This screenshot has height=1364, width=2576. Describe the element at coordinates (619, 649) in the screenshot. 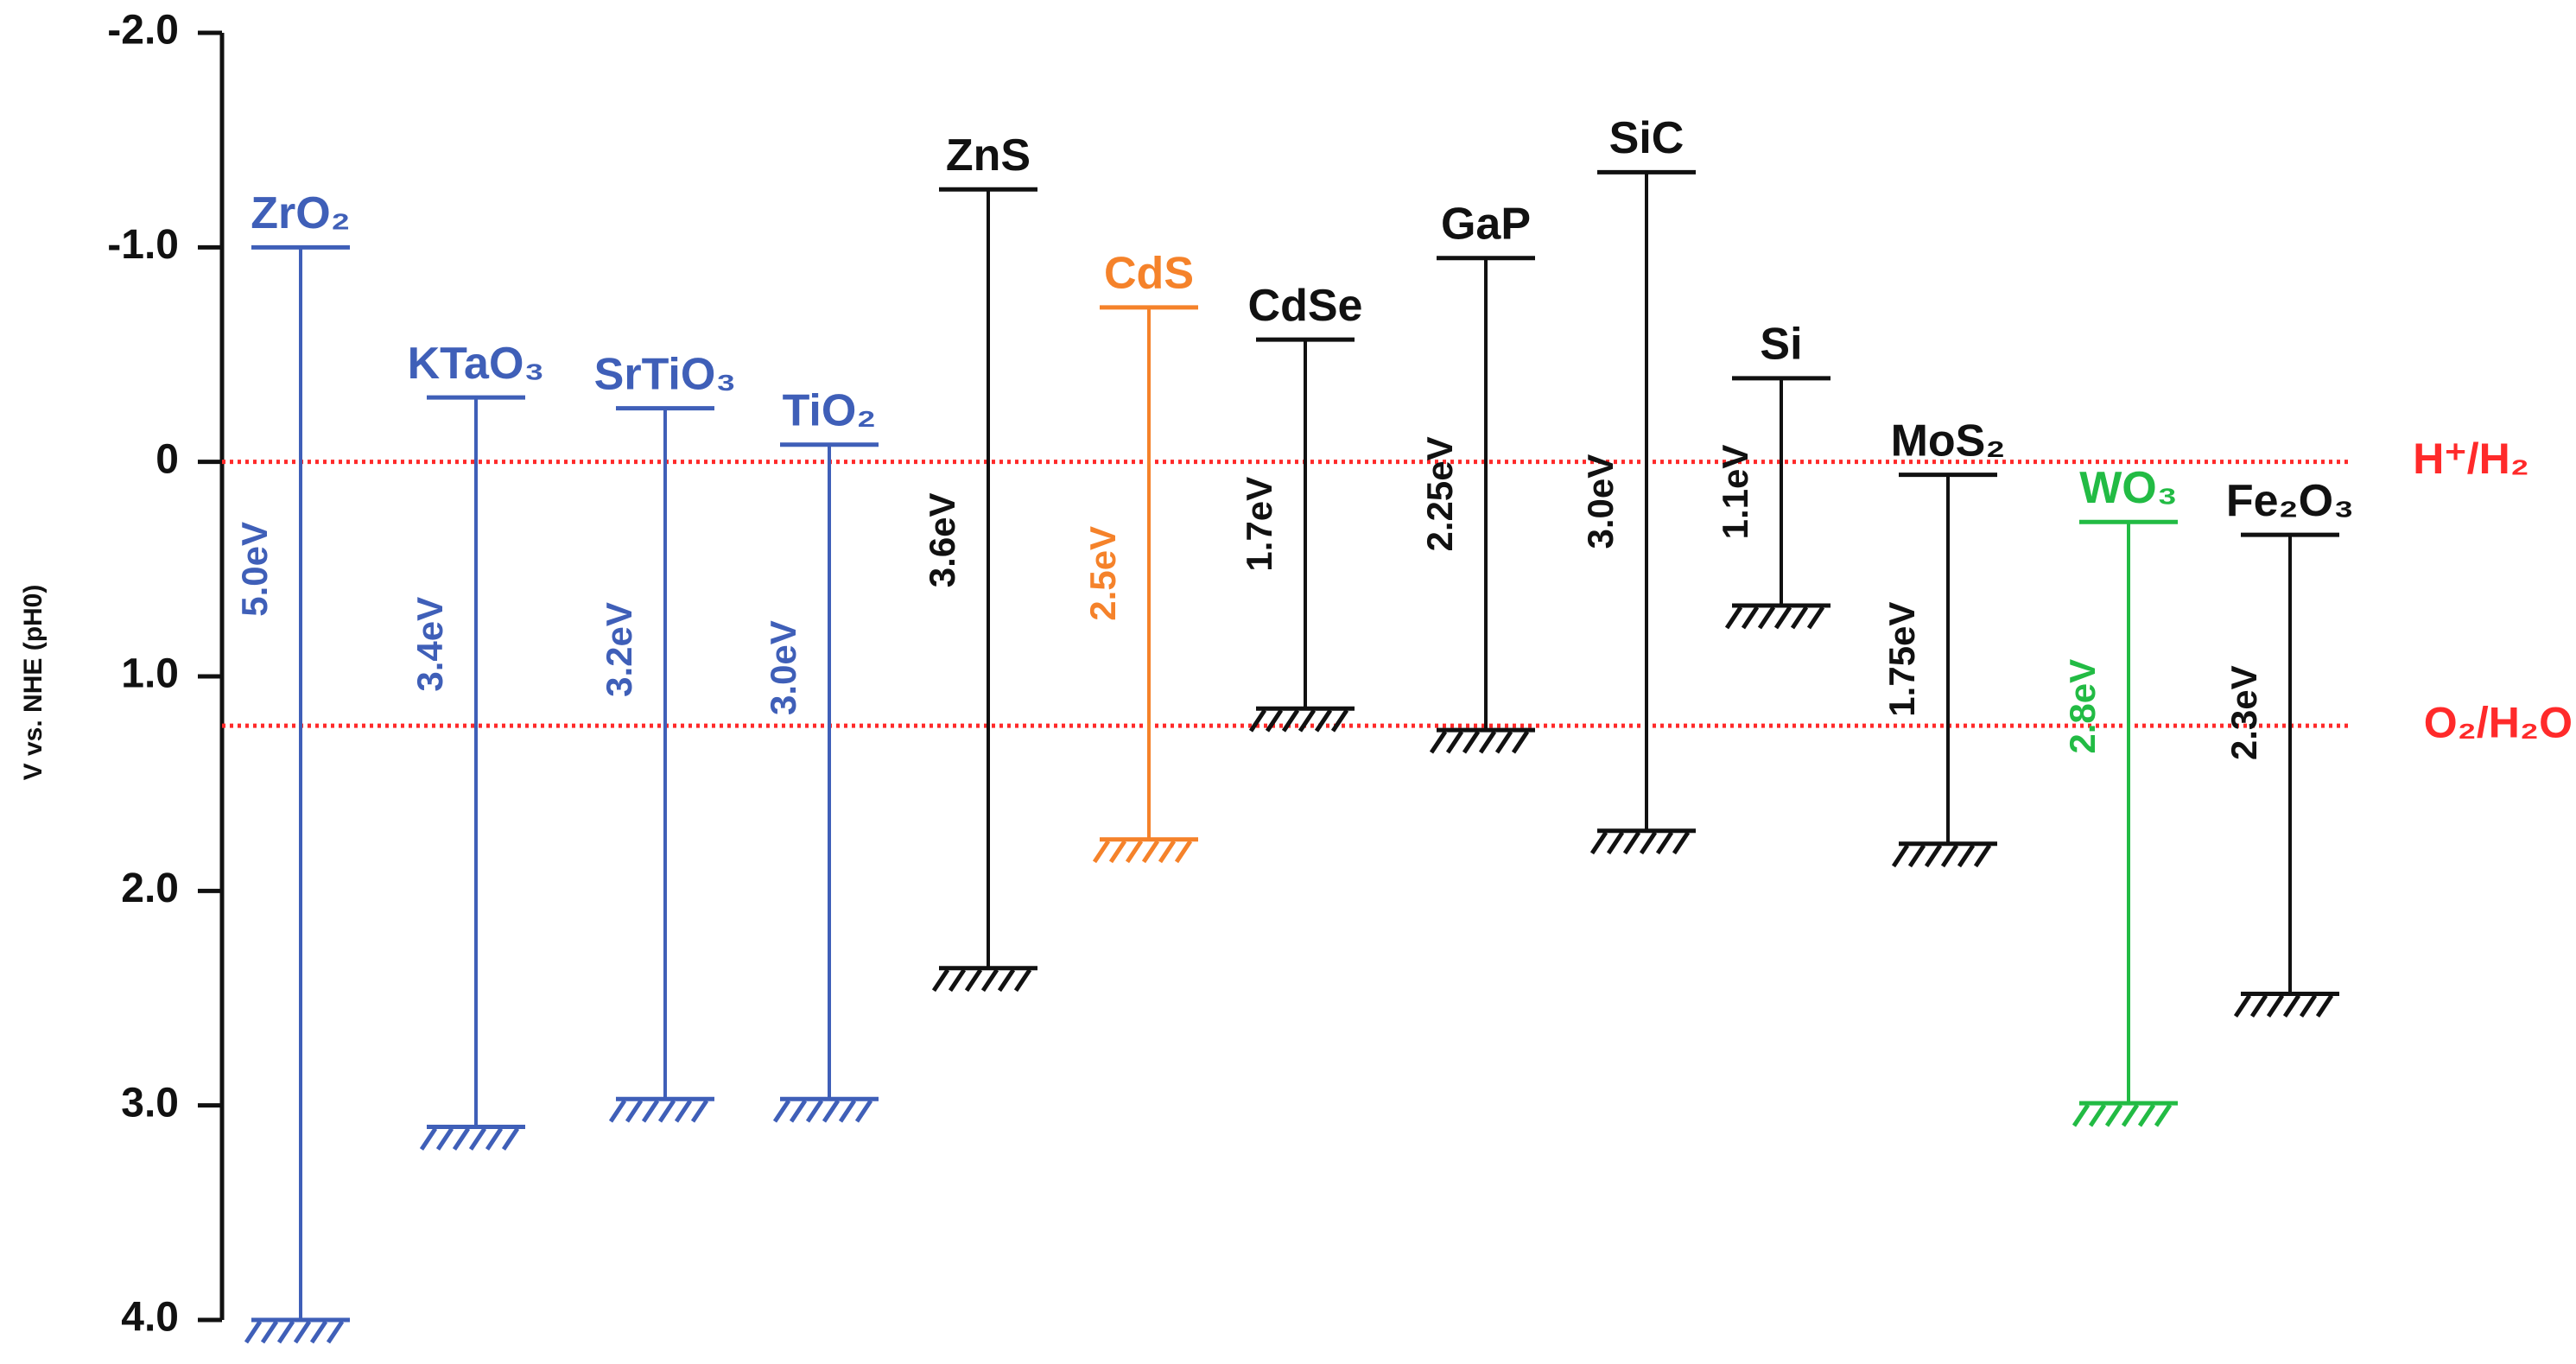

I see `gap-label: 3.2eV` at that location.